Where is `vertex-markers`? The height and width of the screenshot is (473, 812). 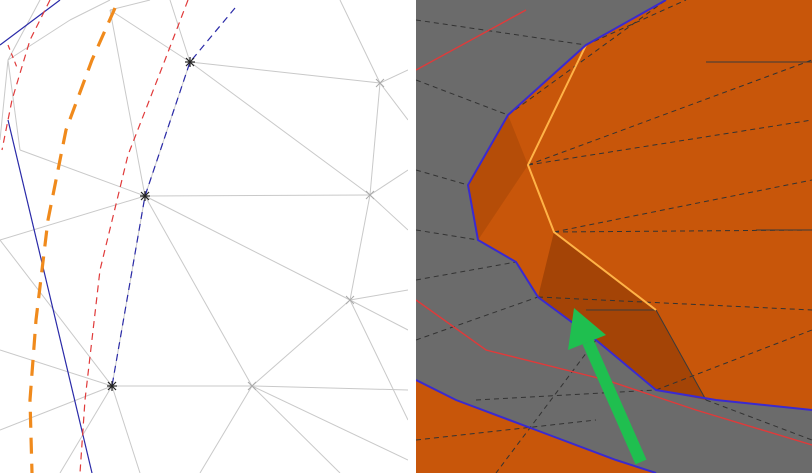
vertex-markers is located at coordinates (151, 224).